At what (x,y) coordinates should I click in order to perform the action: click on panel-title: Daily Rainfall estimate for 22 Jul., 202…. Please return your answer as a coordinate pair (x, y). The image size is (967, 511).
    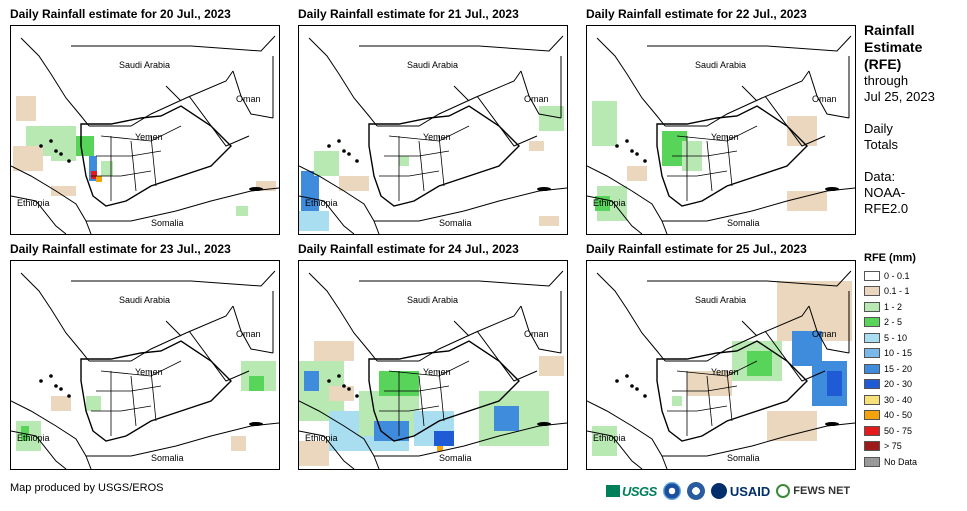
    Looking at the image, I should click on (696, 14).